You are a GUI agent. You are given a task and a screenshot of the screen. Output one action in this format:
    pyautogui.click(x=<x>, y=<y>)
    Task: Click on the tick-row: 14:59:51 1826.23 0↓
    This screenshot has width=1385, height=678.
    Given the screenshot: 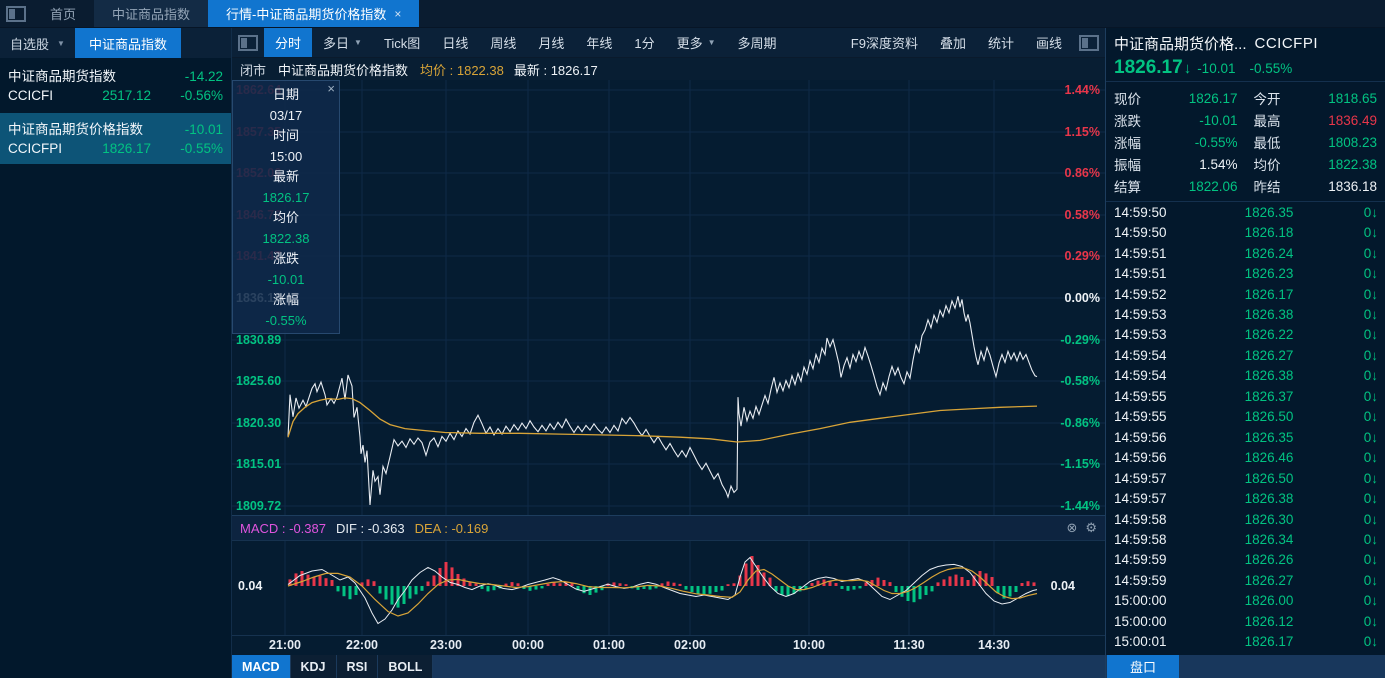 What is the action you would take?
    pyautogui.click(x=1245, y=273)
    